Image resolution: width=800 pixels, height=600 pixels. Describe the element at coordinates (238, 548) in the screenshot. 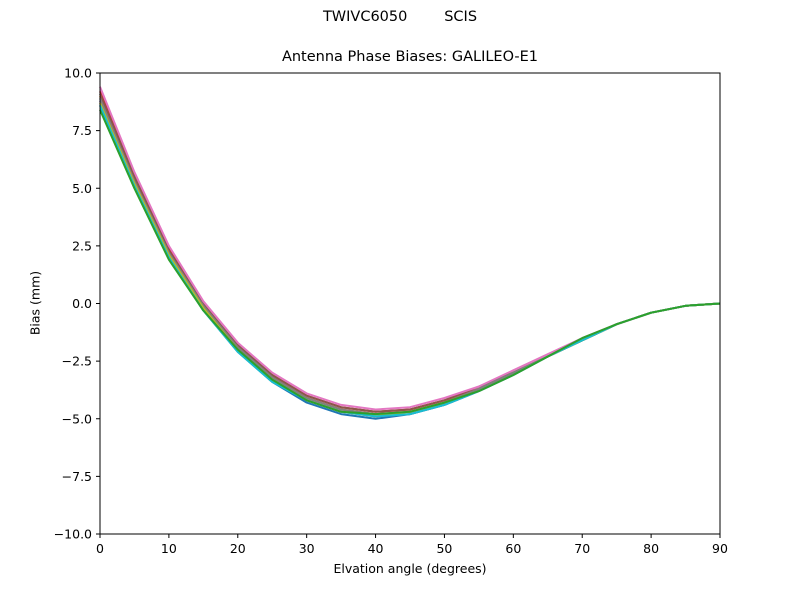

I see `x-tick-label: 20` at that location.